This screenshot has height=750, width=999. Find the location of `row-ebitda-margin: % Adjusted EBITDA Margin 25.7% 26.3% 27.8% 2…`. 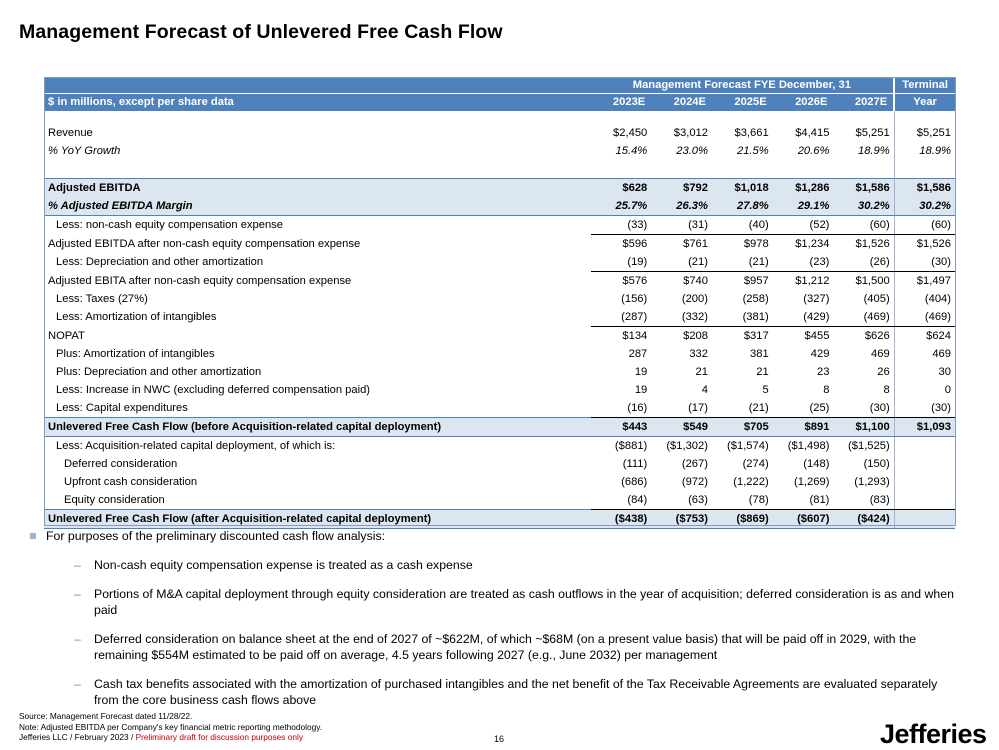

row-ebitda-margin: % Adjusted EBITDA Margin 25.7% 26.3% 27.8% 2… is located at coordinates (499, 206).